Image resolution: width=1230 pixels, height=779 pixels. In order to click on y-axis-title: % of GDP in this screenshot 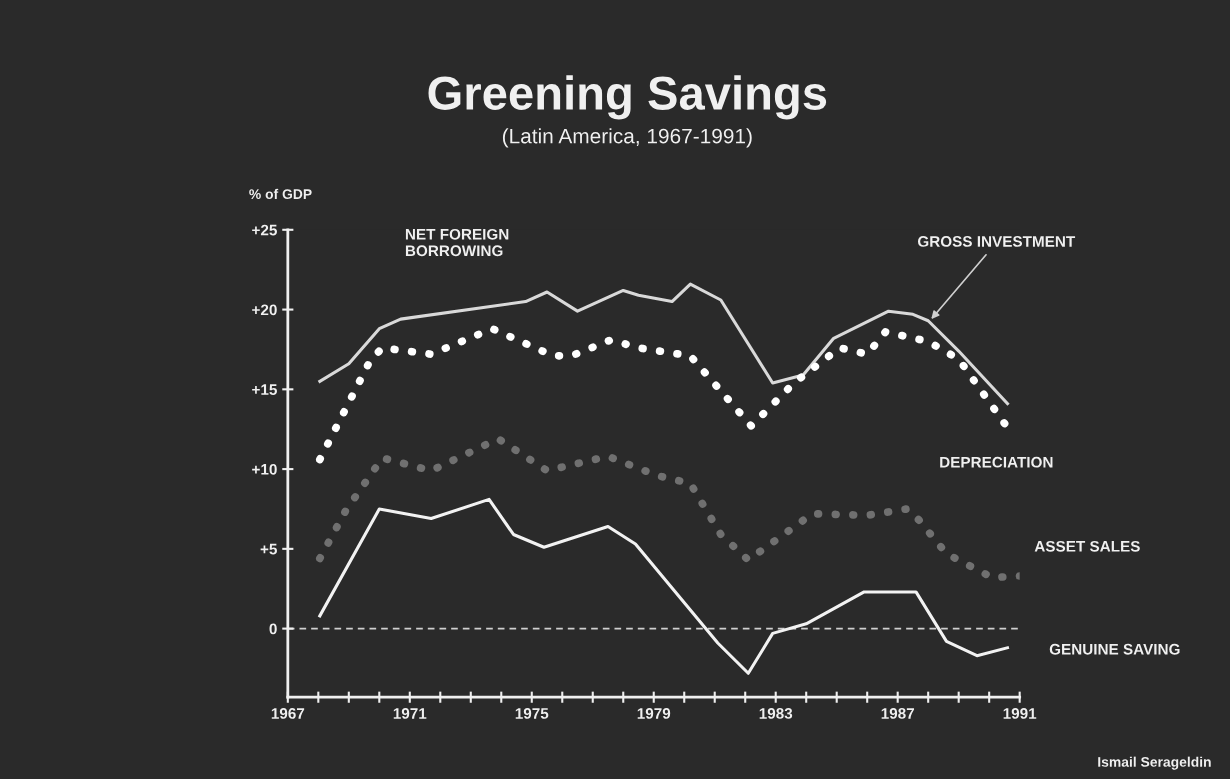, I will do `click(280, 194)`.